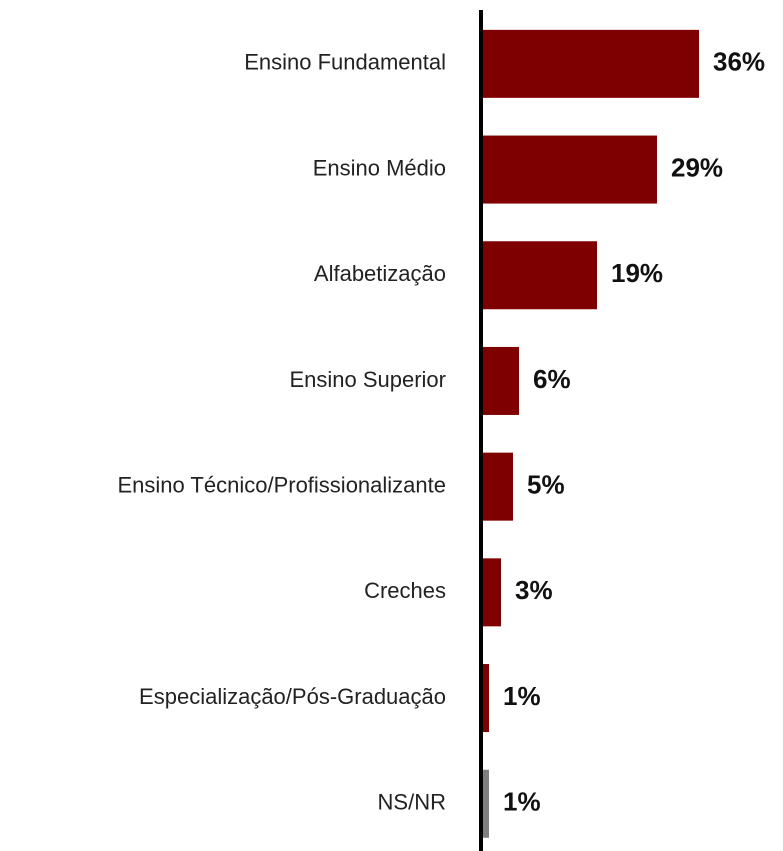 This screenshot has height=851, width=783. Describe the element at coordinates (380, 273) in the screenshot. I see `category-label: Alfabetização` at that location.